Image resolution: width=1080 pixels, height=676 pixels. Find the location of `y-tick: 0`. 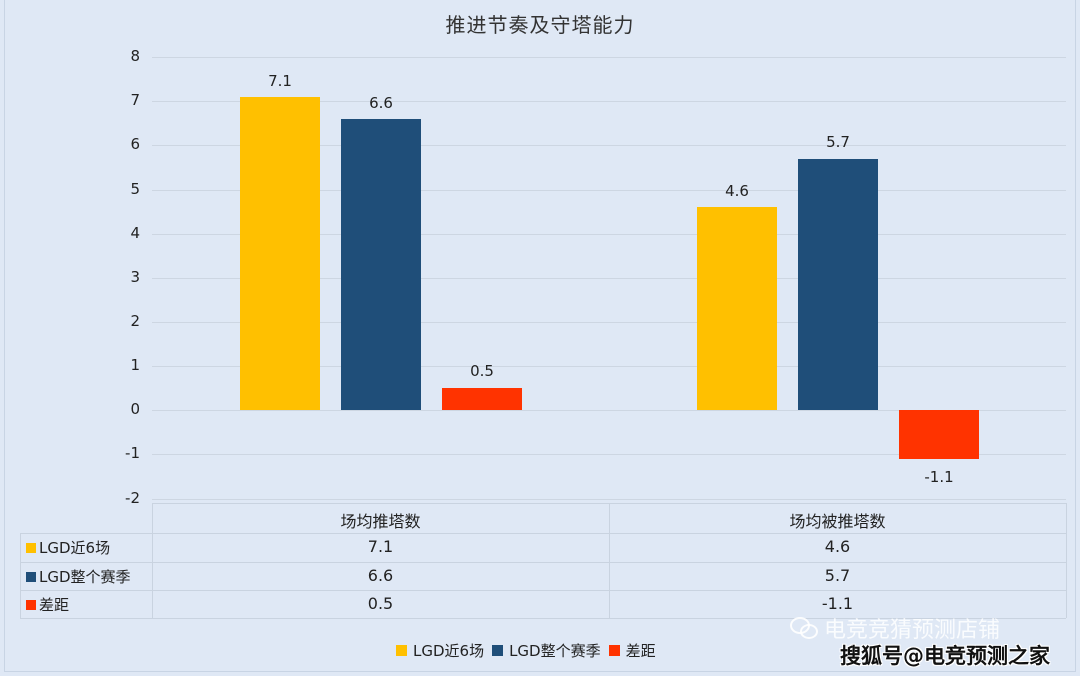

y-tick: 0 is located at coordinates (135, 409).